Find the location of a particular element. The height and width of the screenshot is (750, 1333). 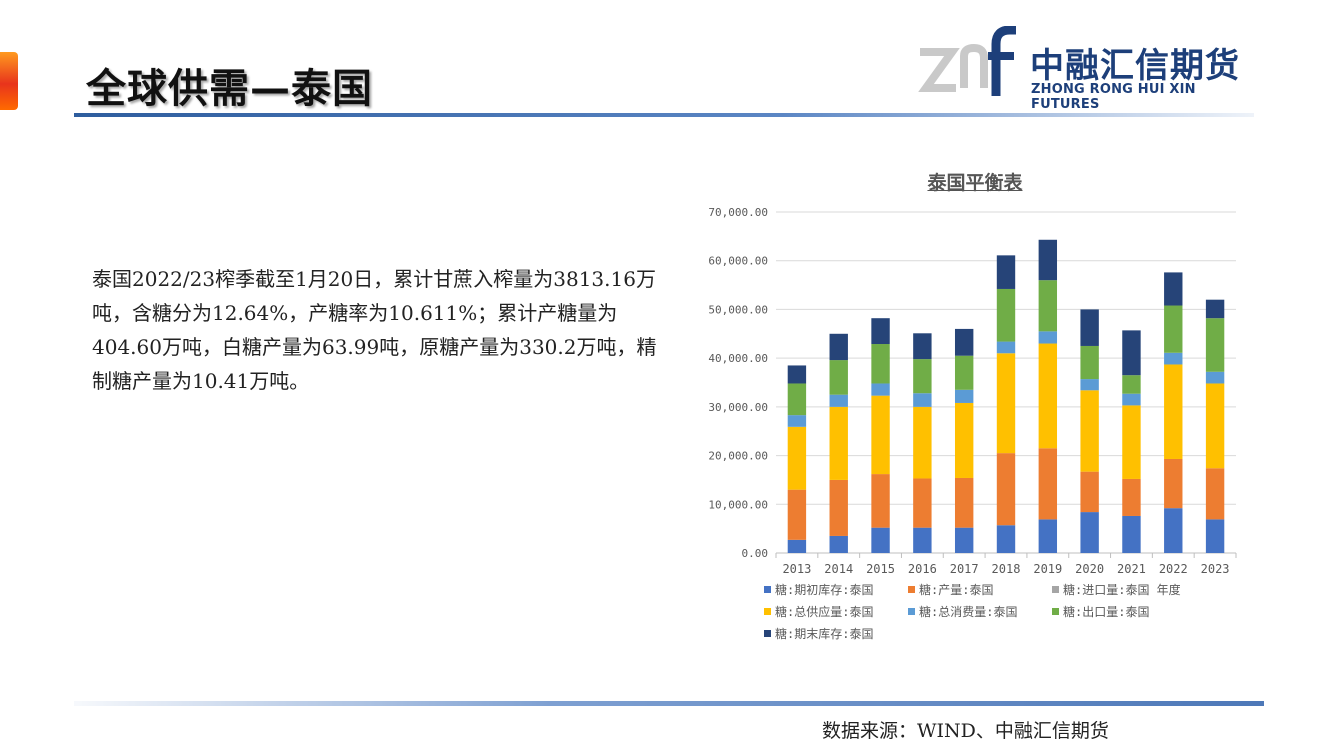

logo-mark-icon is located at coordinates (967, 61).